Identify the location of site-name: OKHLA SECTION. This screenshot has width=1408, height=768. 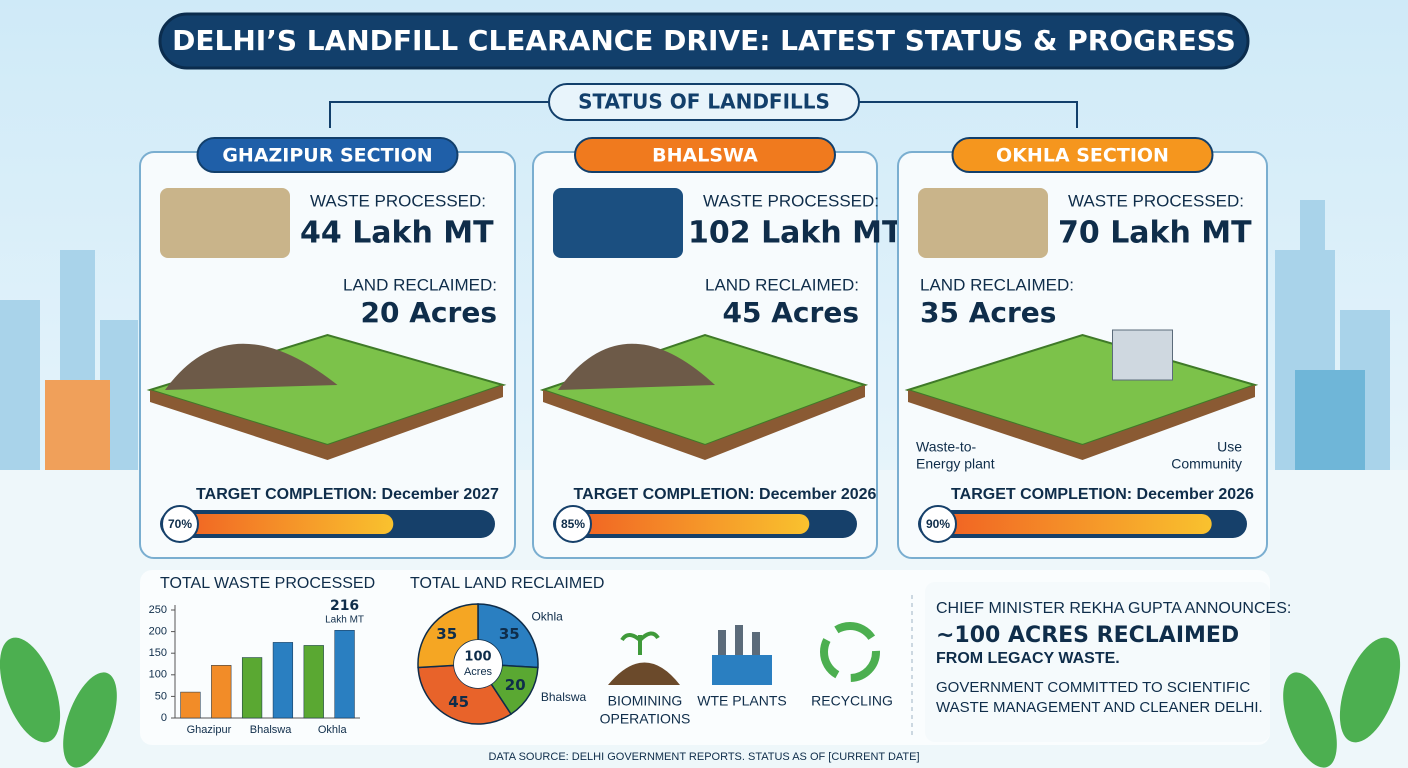
(1082, 156).